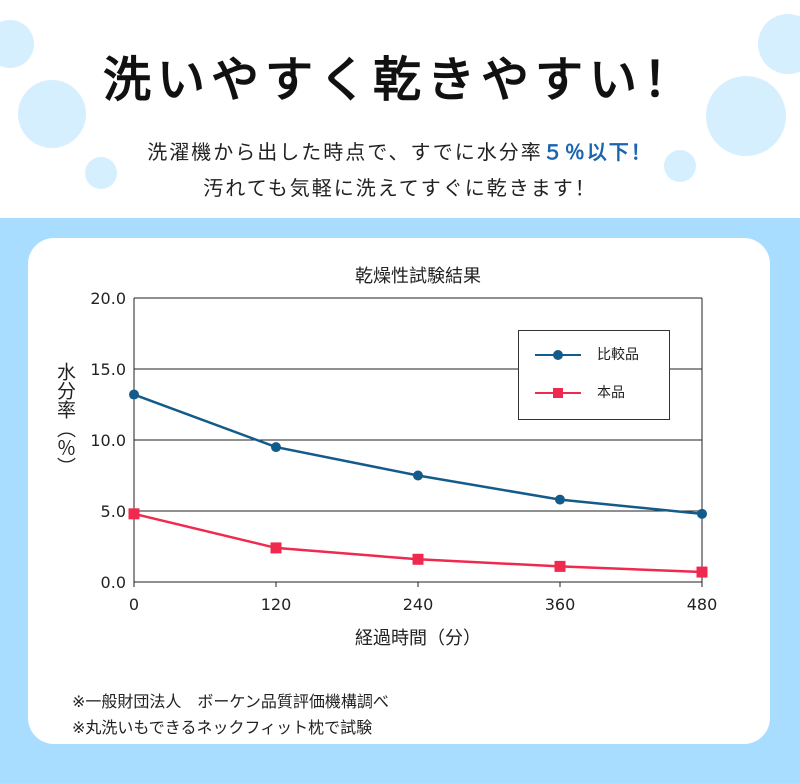  I want to click on headline: 洗いやすく乾きやすい！, so click(399, 80).